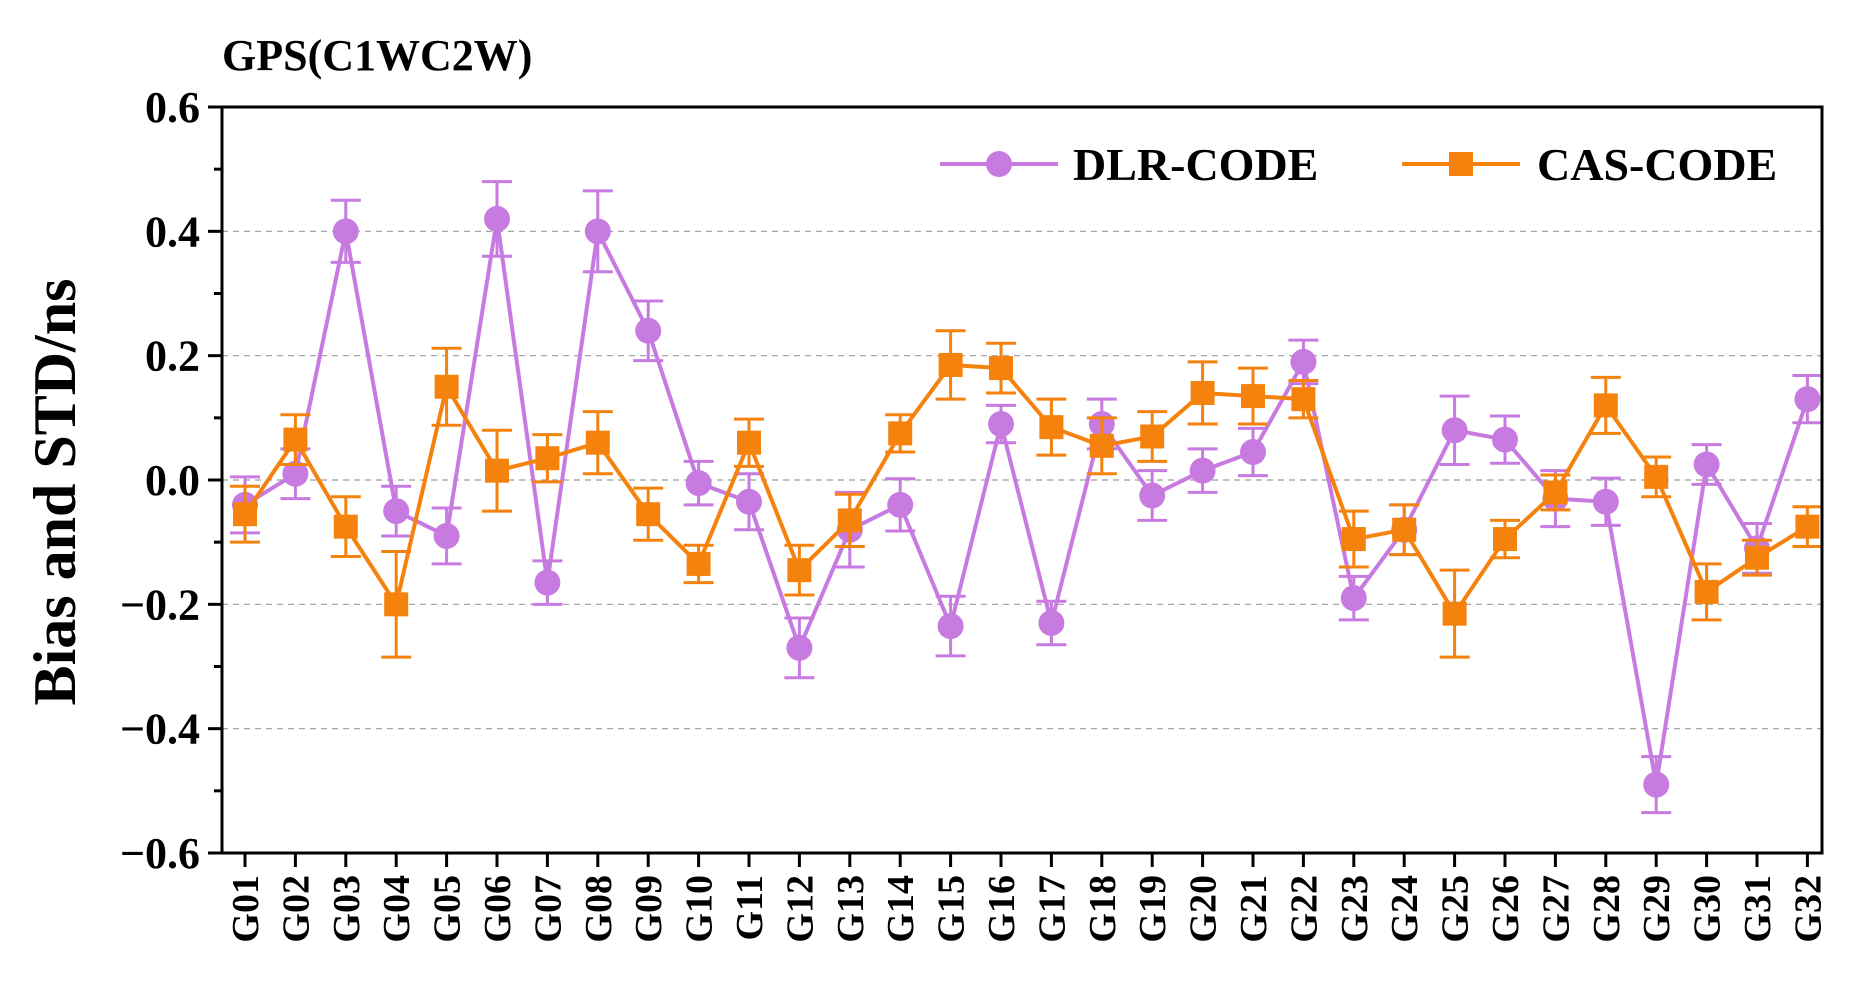  I want to click on x-tick-label: G02, so click(296, 909).